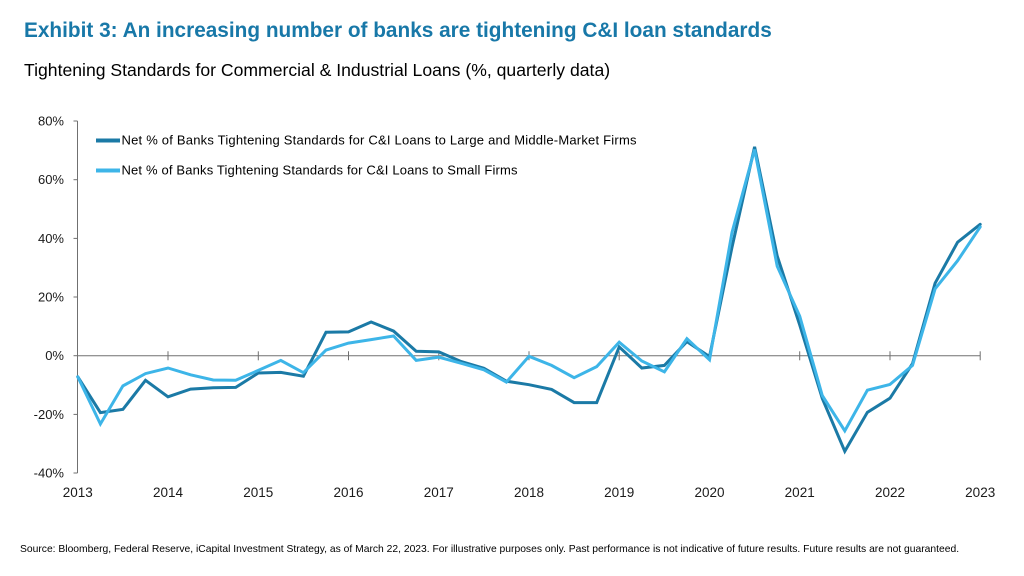 Image resolution: width=1024 pixels, height=576 pixels. What do you see at coordinates (51, 179) in the screenshot?
I see `svg-text: 60%` at bounding box center [51, 179].